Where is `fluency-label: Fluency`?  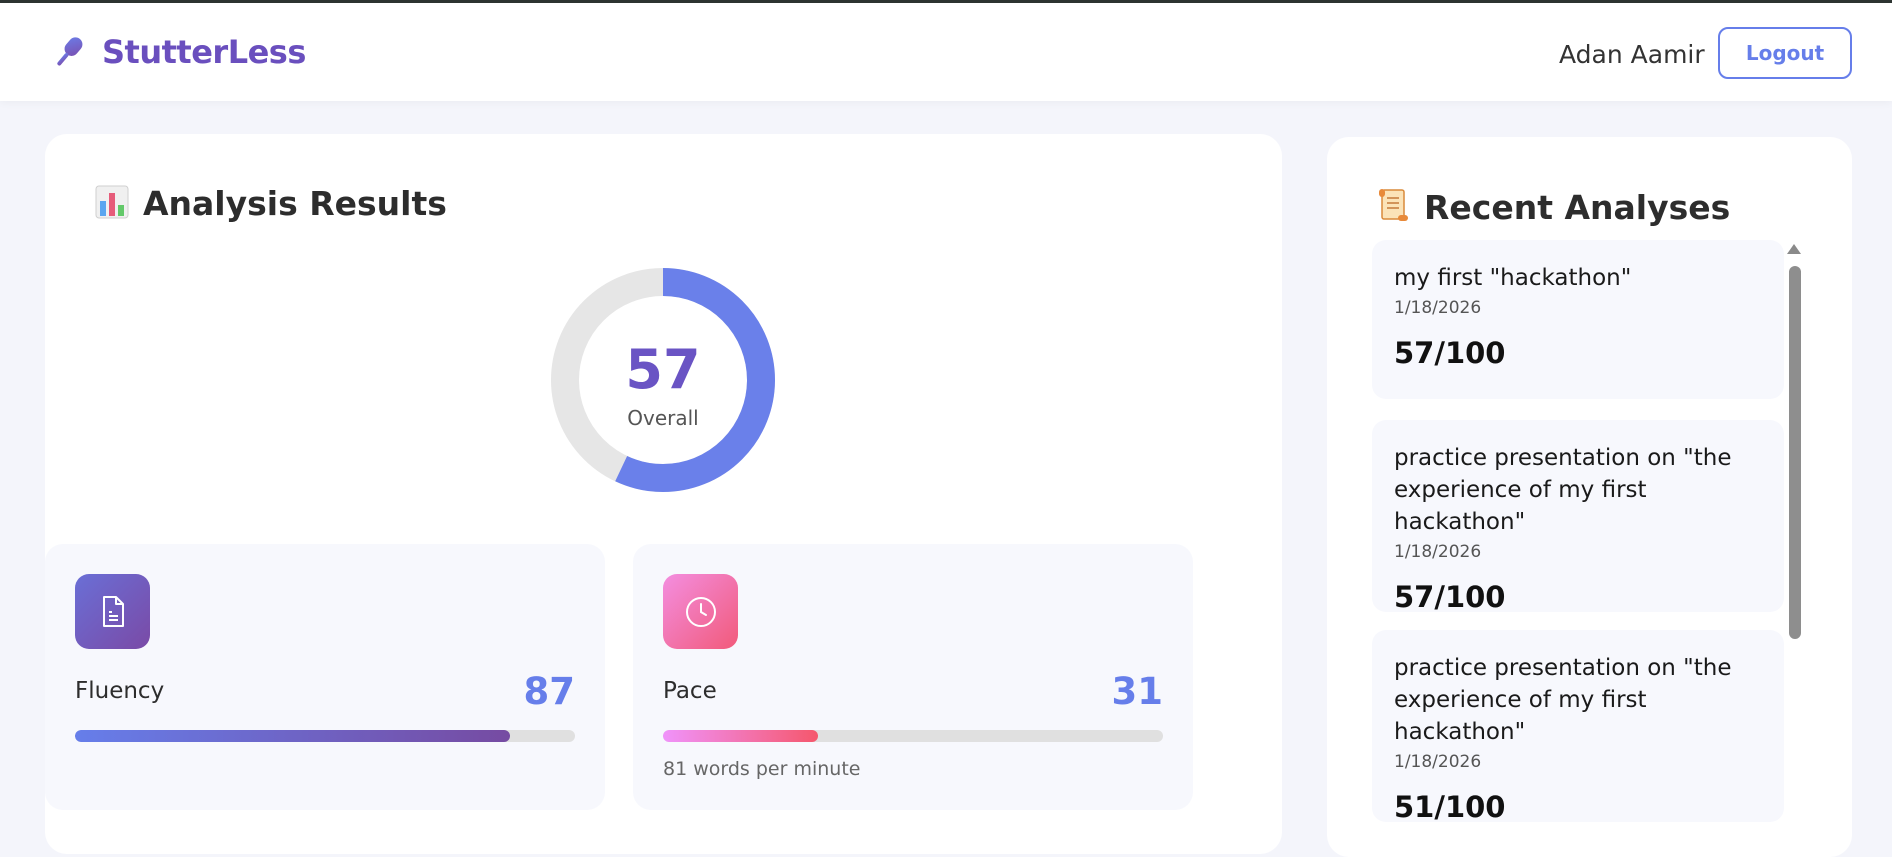
fluency-label: Fluency is located at coordinates (120, 691).